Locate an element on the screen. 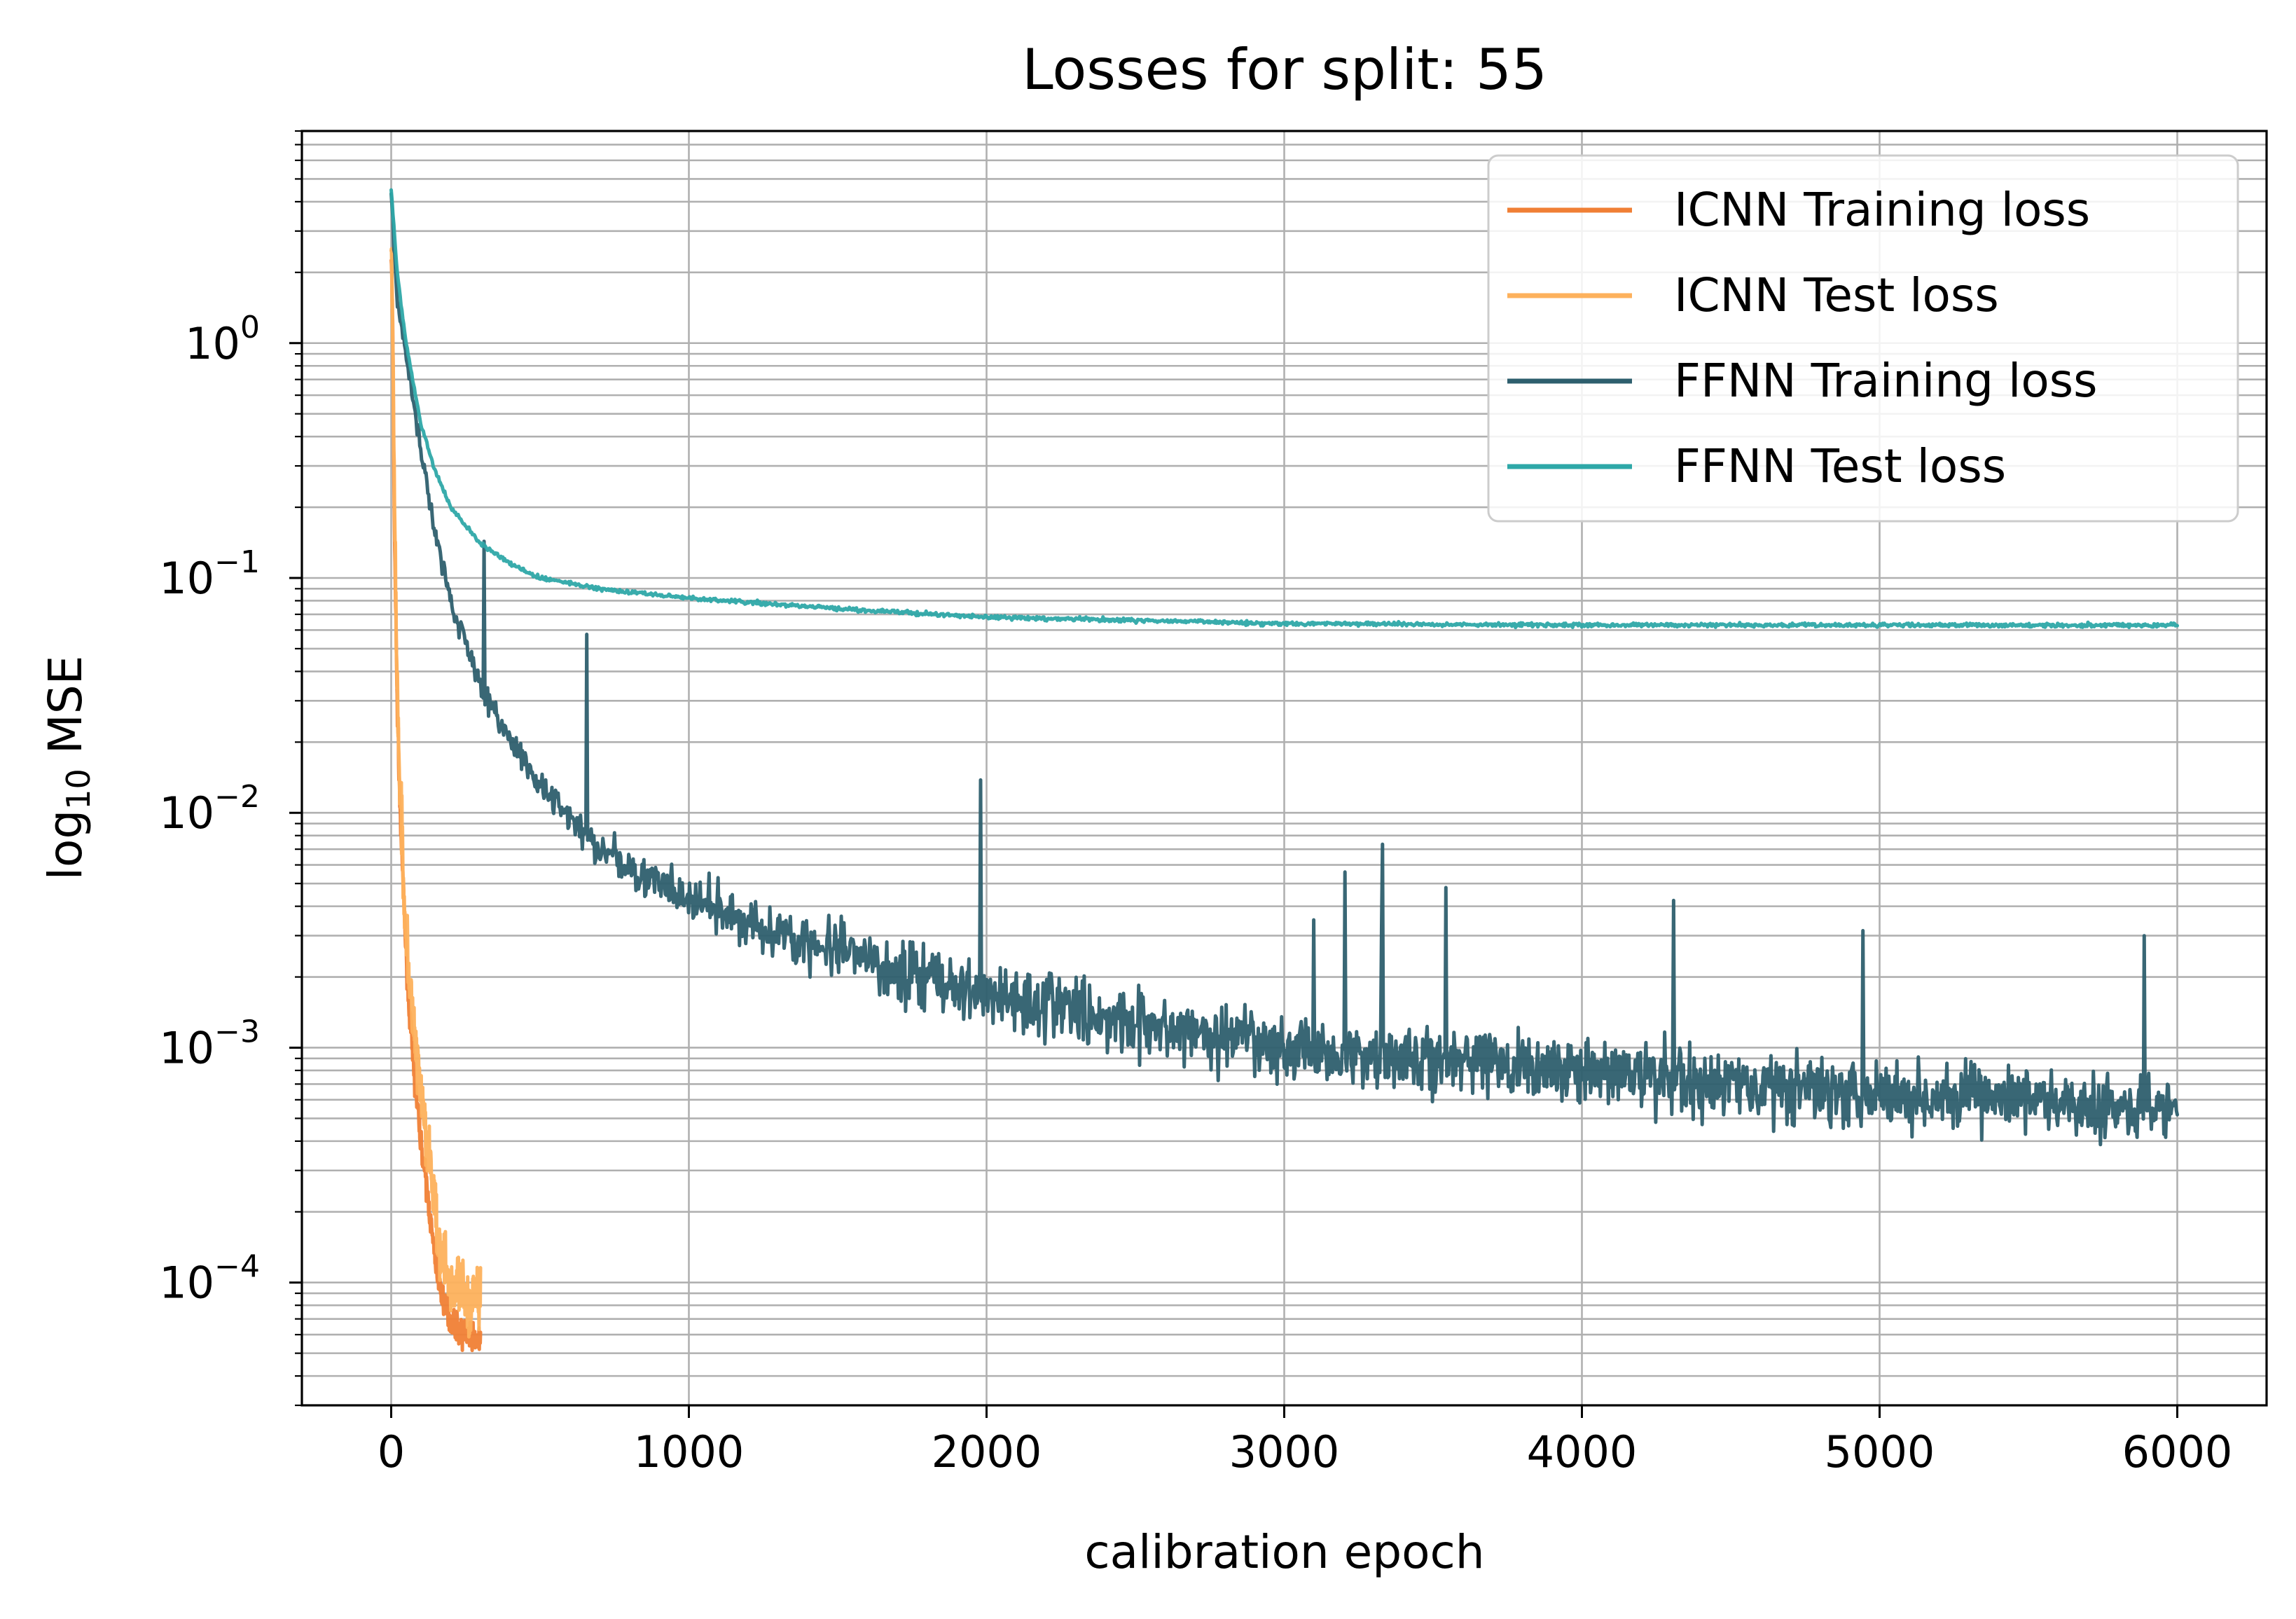 This screenshot has width=2296, height=1619. x-tick-label: 3000 is located at coordinates (1284, 1451).